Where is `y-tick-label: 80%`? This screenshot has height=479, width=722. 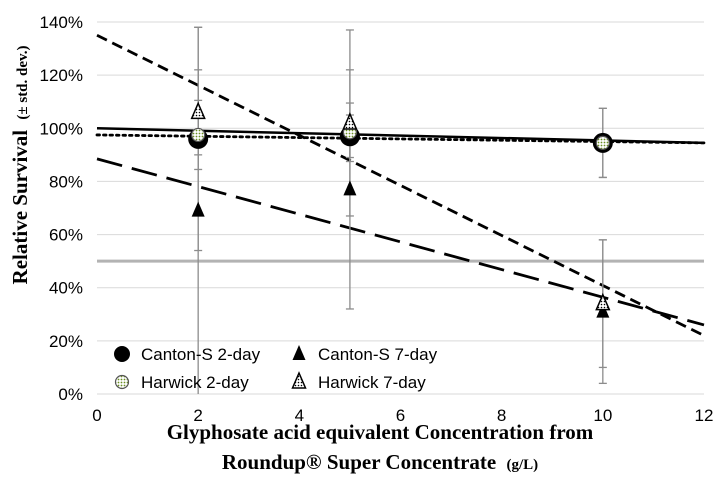 y-tick-label: 80% is located at coordinates (66, 181).